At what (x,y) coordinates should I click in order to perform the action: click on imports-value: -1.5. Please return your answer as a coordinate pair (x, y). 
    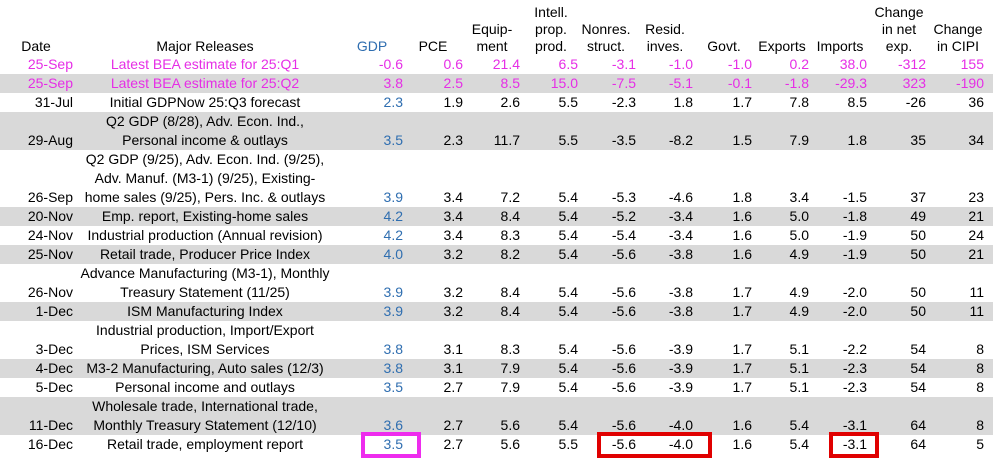
    Looking at the image, I should click on (854, 197).